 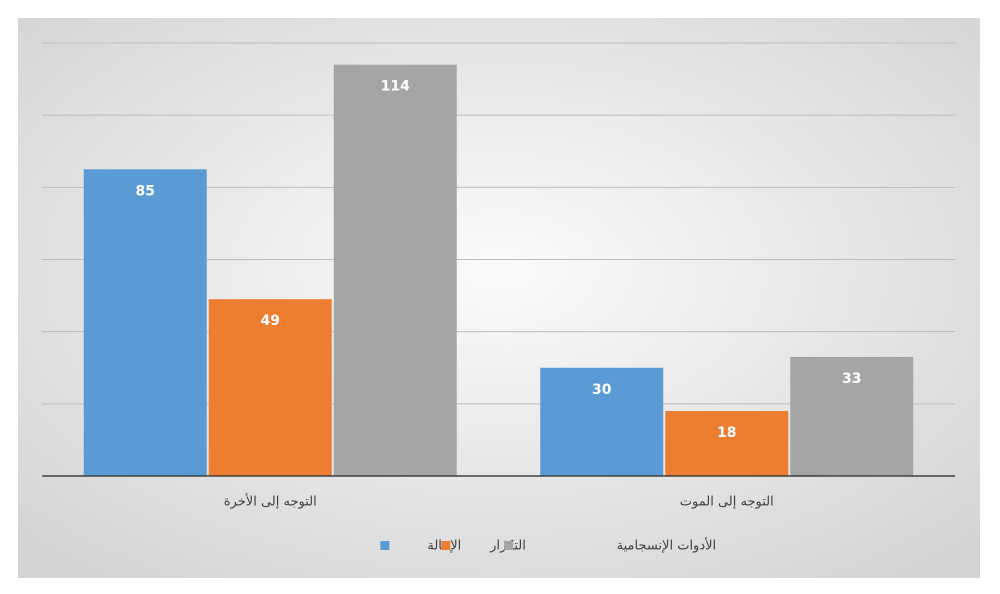 What do you see at coordinates (727, 502) in the screenshot?
I see `x-tick-label: التوجه إلى الموت` at bounding box center [727, 502].